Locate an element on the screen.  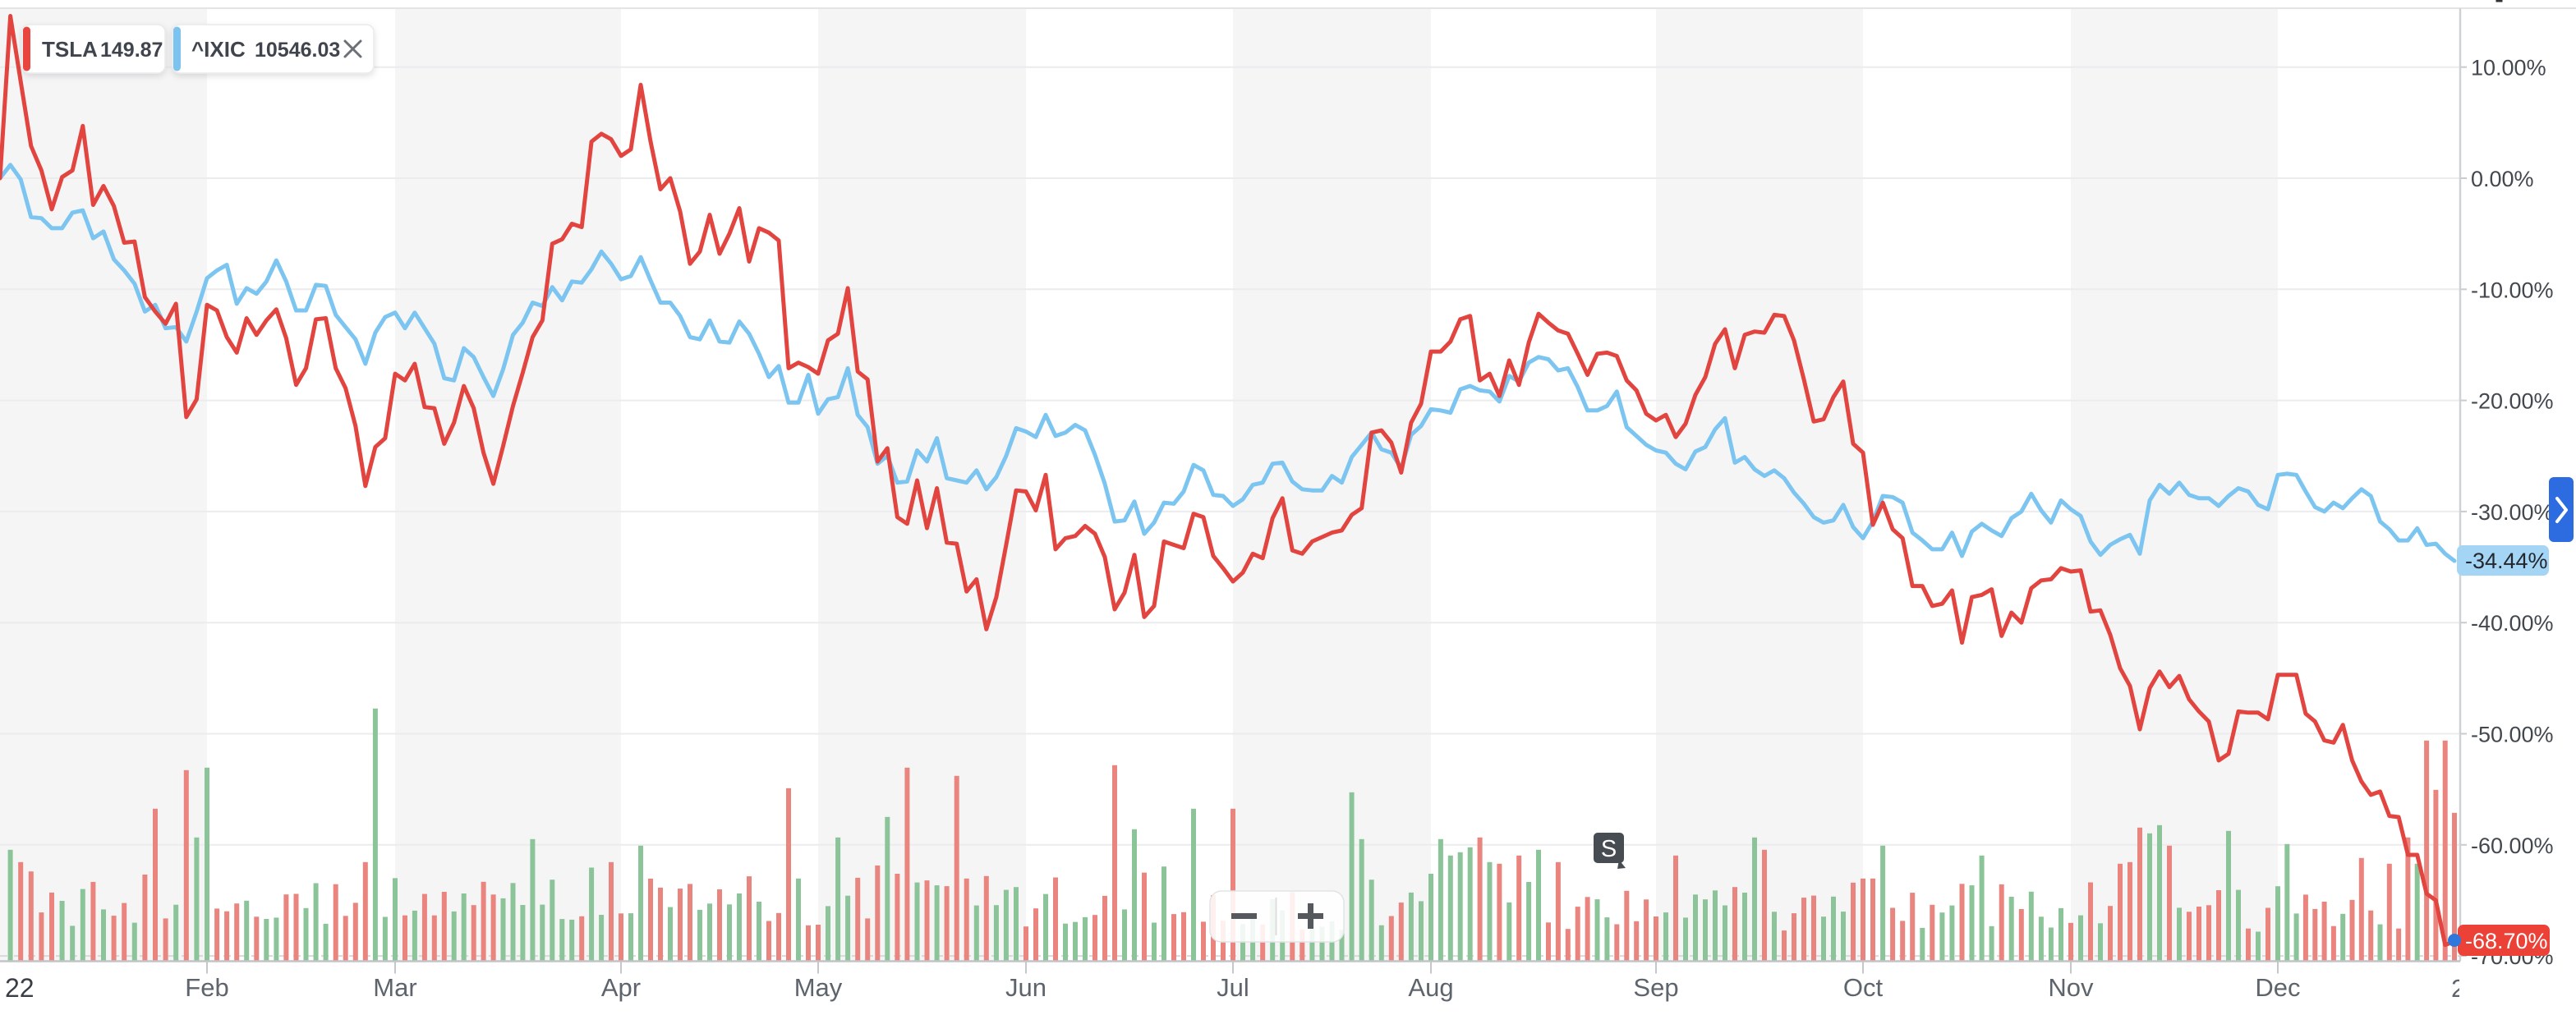
svg-text: Dec is located at coordinates (2277, 987).